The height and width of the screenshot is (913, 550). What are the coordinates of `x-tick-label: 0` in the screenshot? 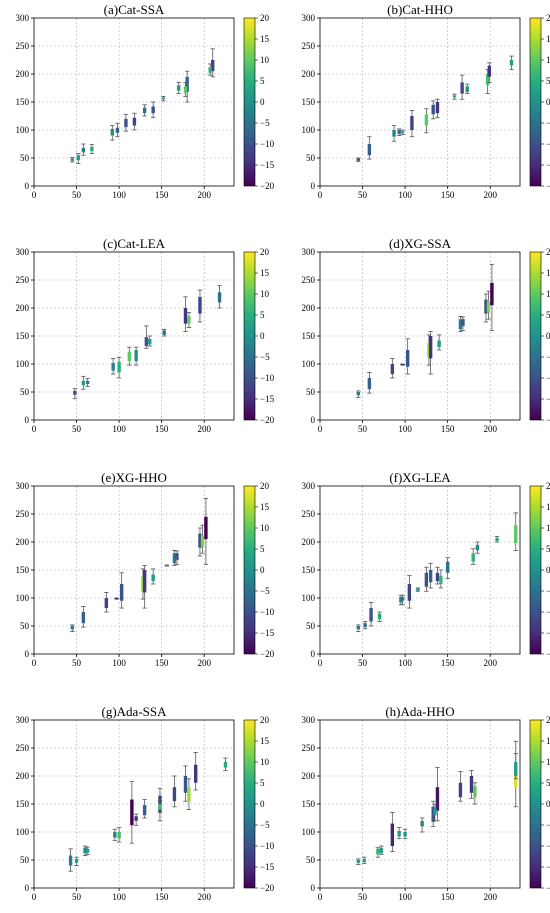 It's located at (320, 663).